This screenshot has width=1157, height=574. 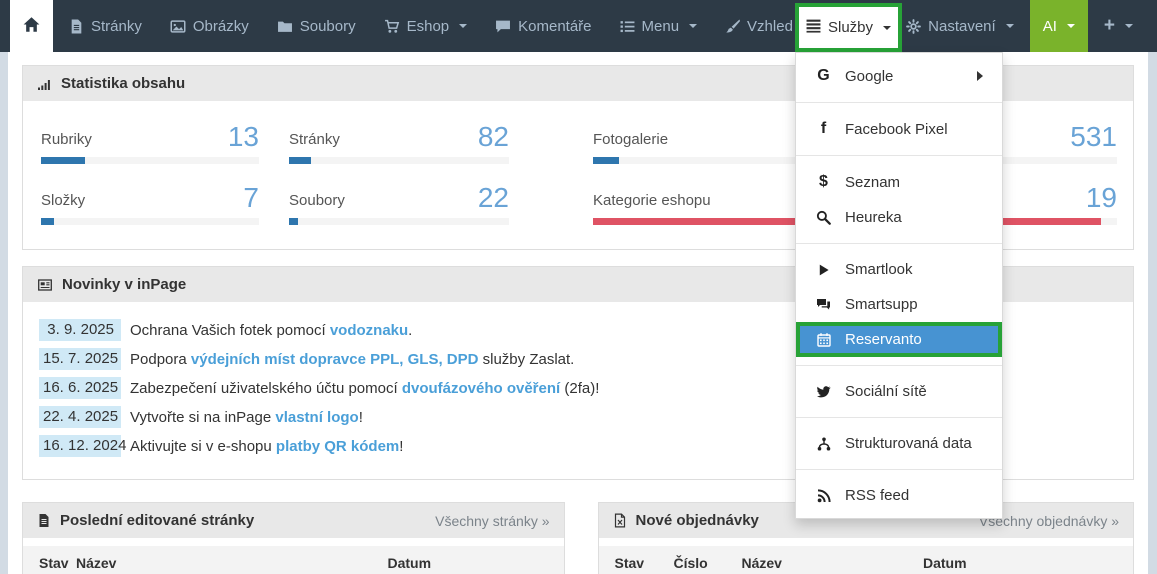 I want to click on nav-item-soubory: Soubory, so click(x=316, y=26).